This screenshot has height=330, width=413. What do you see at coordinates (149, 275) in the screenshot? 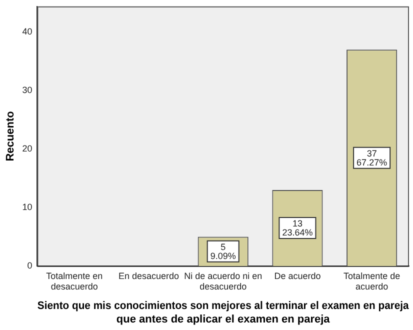
I see `x-tick-label: En desacuerdo` at bounding box center [149, 275].